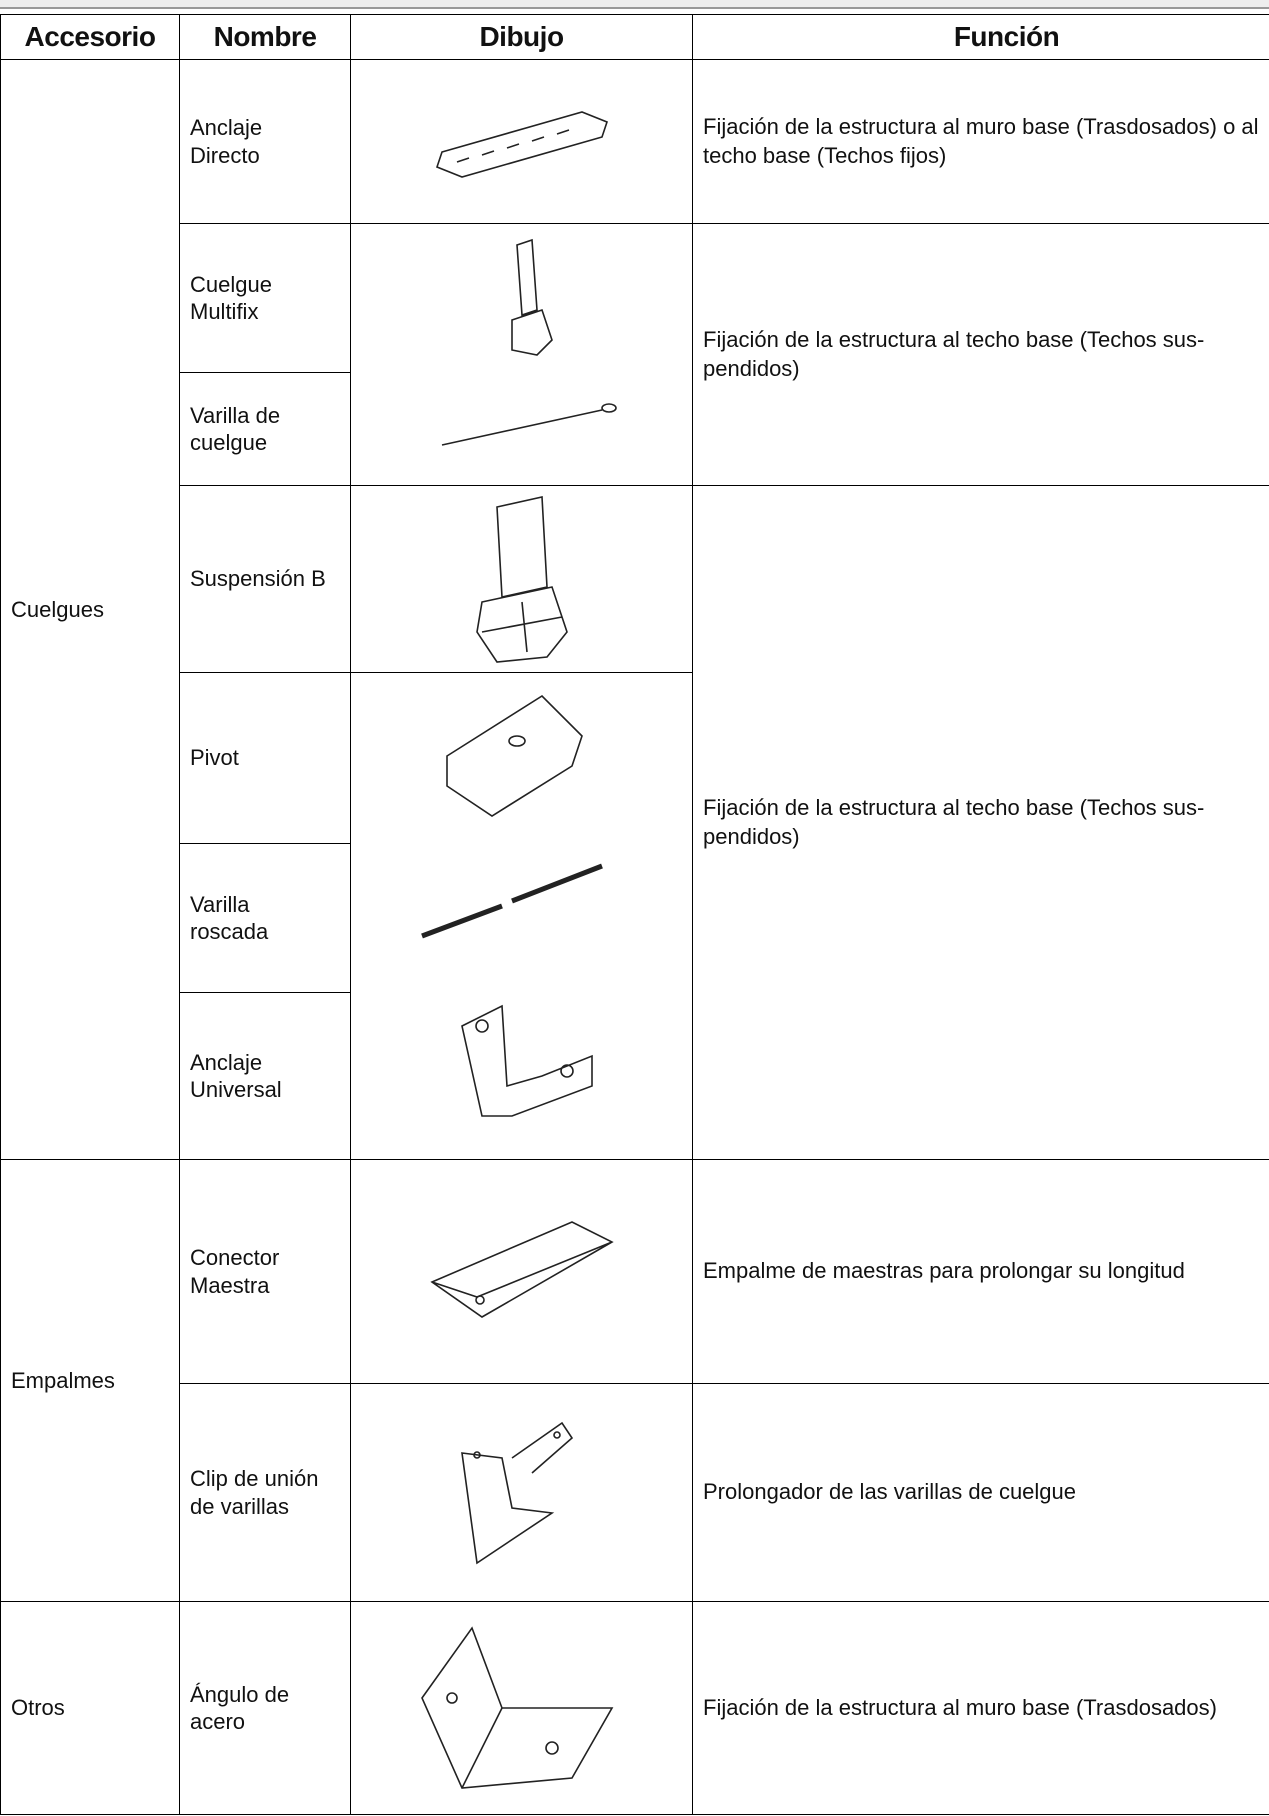 The width and height of the screenshot is (1269, 1816). I want to click on accesorio: Otros, so click(90, 1708).